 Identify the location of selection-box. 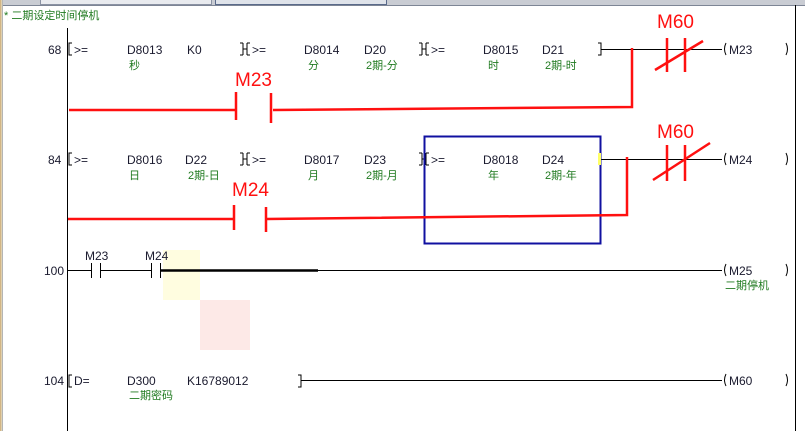
(512, 190).